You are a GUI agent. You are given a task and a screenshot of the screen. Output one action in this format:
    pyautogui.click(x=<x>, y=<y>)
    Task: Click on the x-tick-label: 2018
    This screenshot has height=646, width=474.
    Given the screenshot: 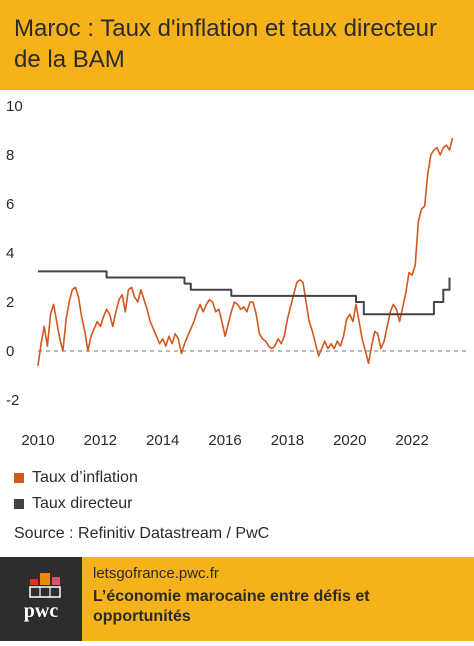 What is the action you would take?
    pyautogui.click(x=287, y=440)
    